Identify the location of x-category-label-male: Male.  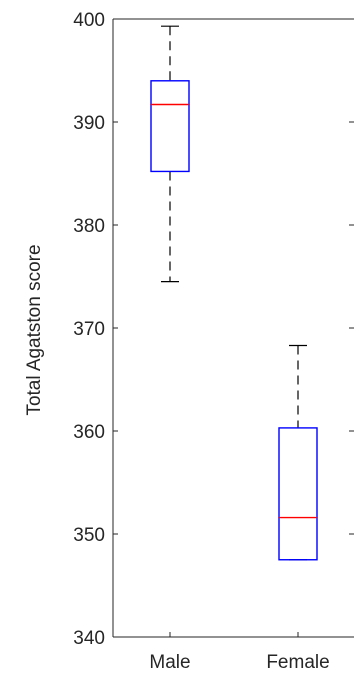
(169, 662).